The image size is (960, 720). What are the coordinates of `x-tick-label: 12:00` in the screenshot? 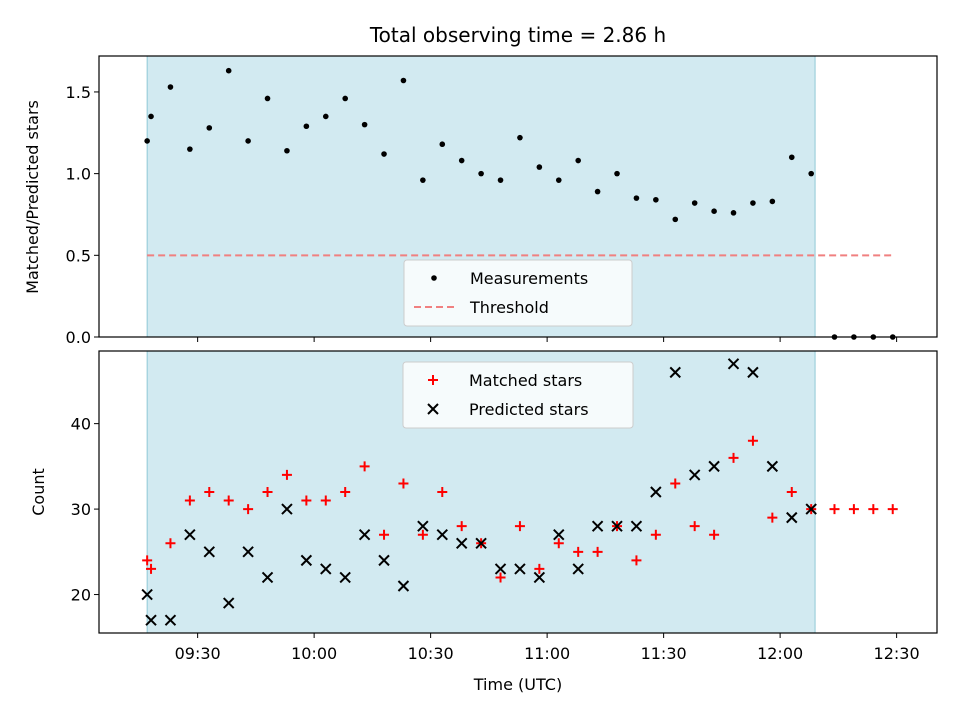 It's located at (780, 653).